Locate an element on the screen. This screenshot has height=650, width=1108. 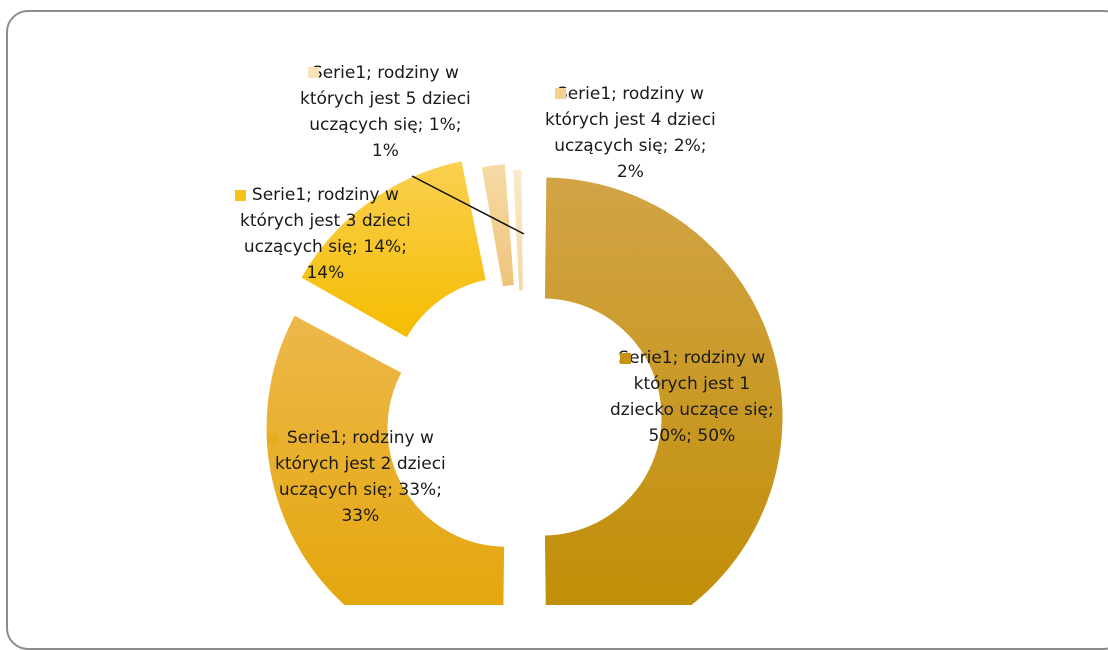
data-label-line: 1% is located at coordinates (385, 151).